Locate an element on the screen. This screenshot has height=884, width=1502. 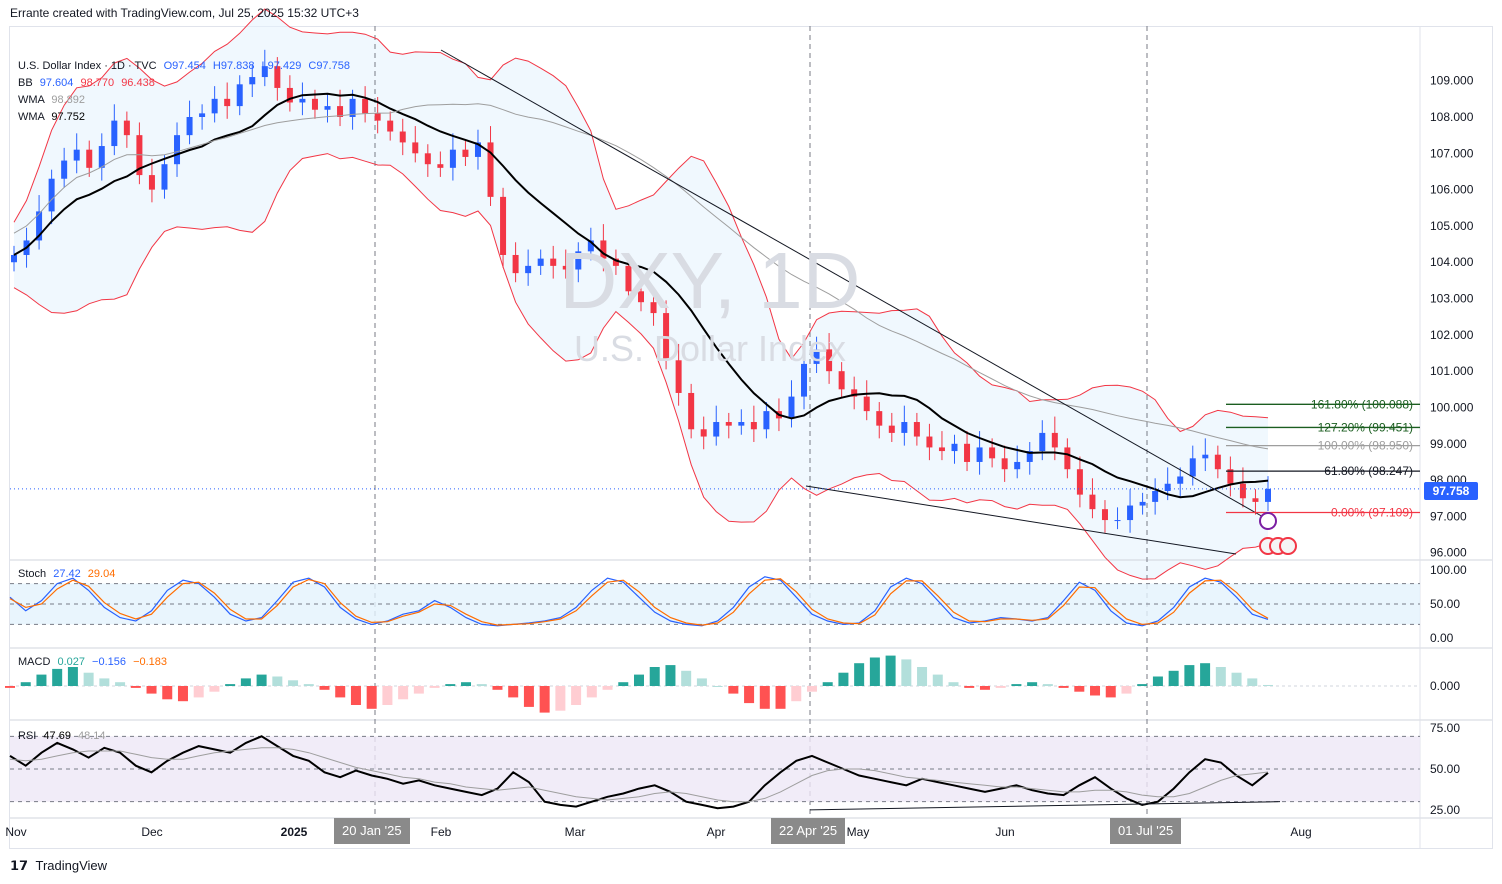
legend-bb: BB 97.604 98.770 96.438 is located at coordinates (86, 83).